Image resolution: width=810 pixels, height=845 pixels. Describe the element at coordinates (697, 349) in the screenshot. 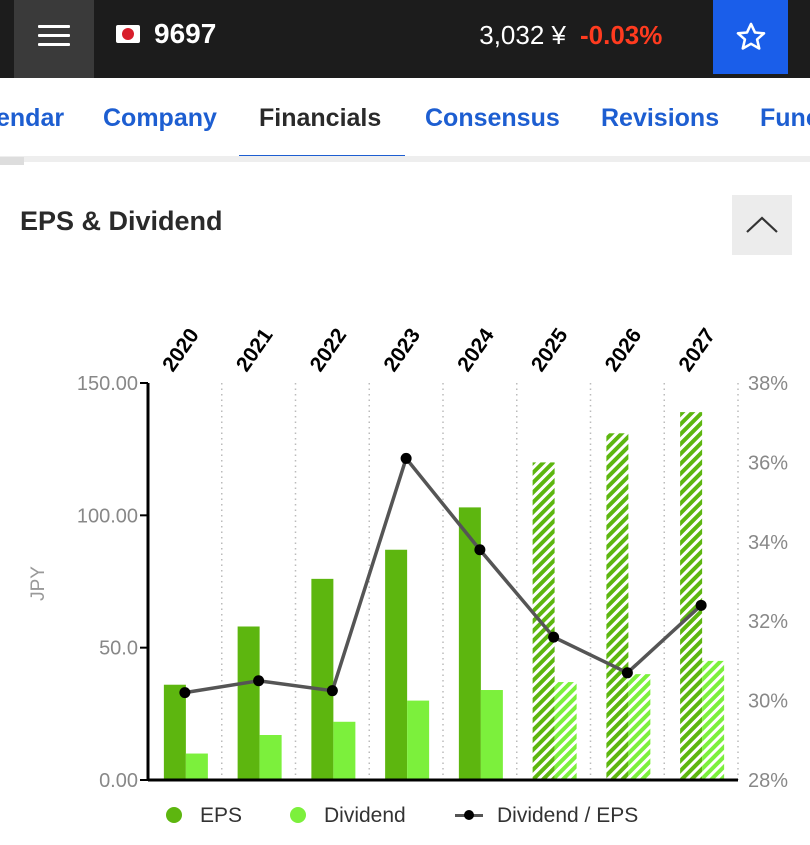

I see `x-tick-label: 2027` at that location.